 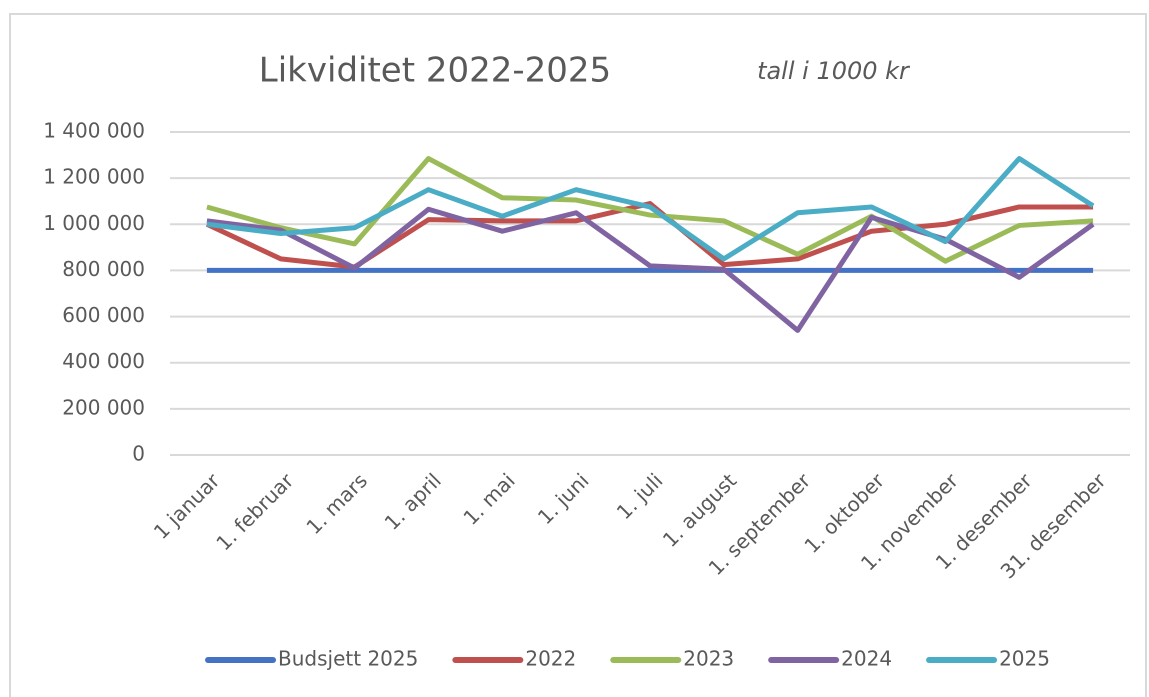 I want to click on legend-label: 2025, so click(x=1024, y=659).